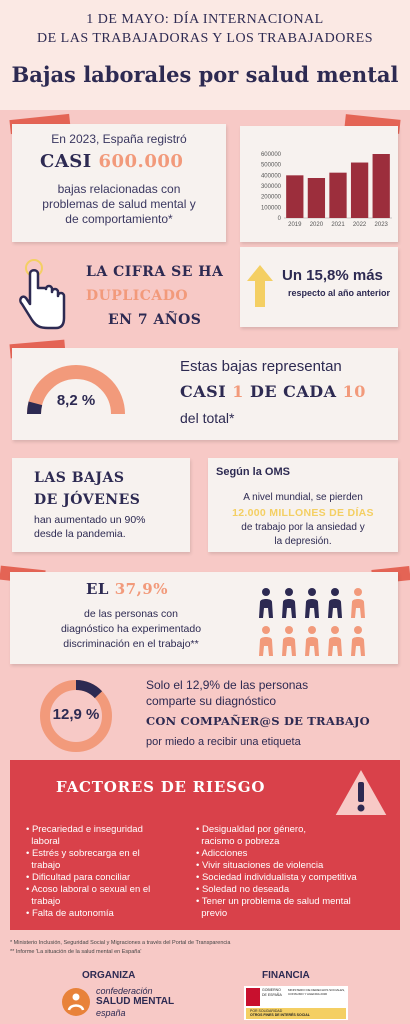  What do you see at coordinates (286, 975) in the screenshot?
I see `financia-label: FINANCIA` at bounding box center [286, 975].